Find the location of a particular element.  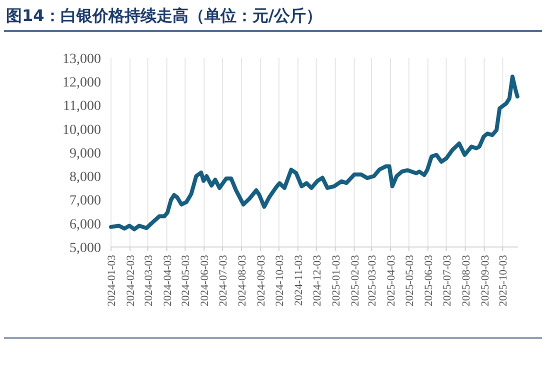

y-tick-label: 7,000 is located at coordinates (85, 201).